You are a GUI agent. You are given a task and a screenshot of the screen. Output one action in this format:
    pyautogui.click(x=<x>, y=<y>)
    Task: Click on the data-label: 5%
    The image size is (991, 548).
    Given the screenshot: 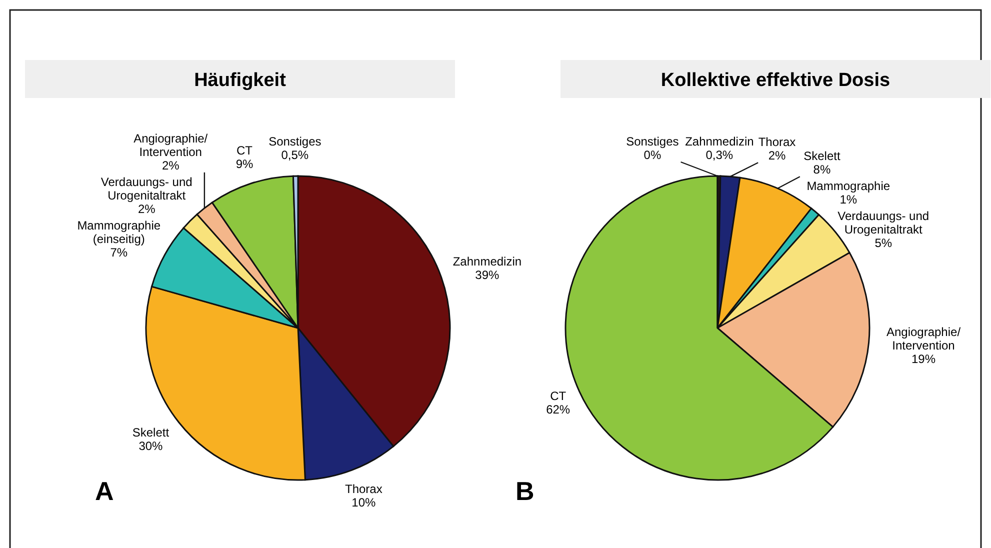 What is the action you would take?
    pyautogui.click(x=883, y=243)
    